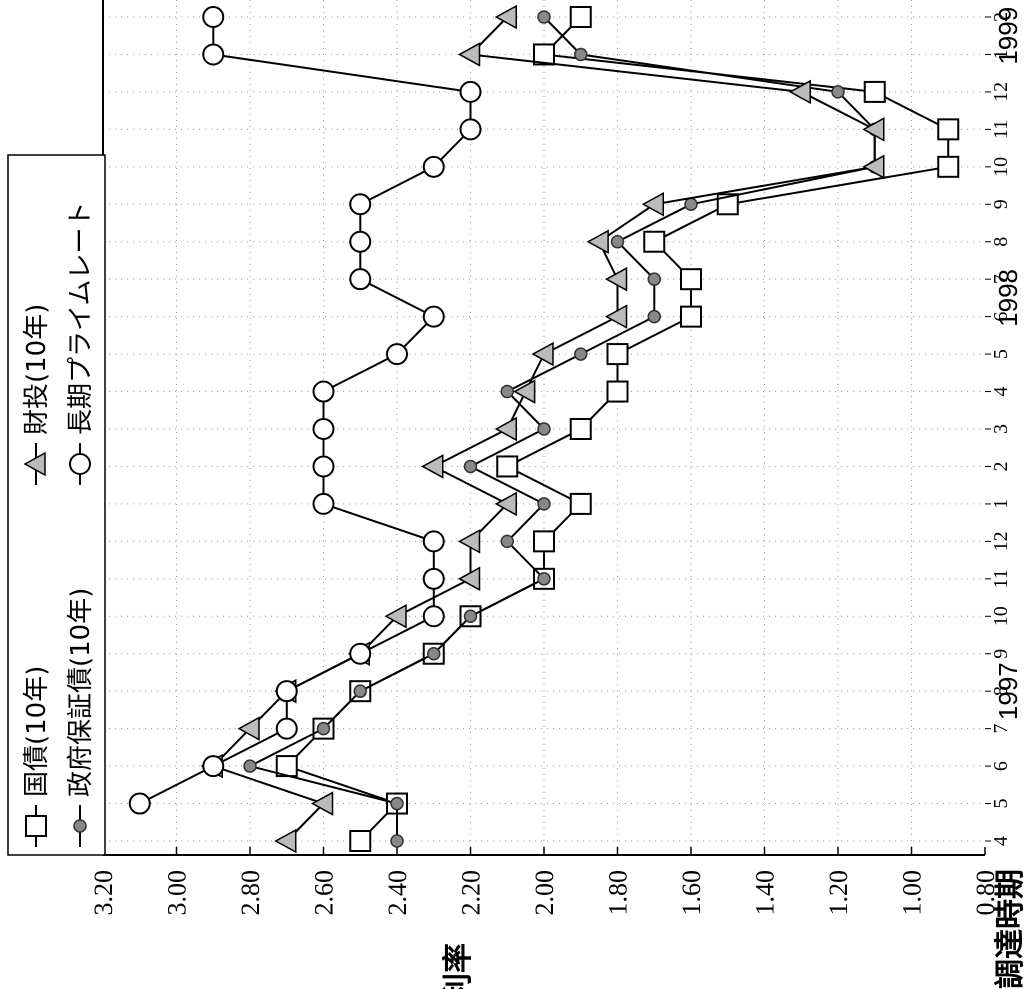 The width and height of the screenshot is (1026, 989). Describe the element at coordinates (1001, 541) in the screenshot. I see `category-tick-label: 12` at that location.